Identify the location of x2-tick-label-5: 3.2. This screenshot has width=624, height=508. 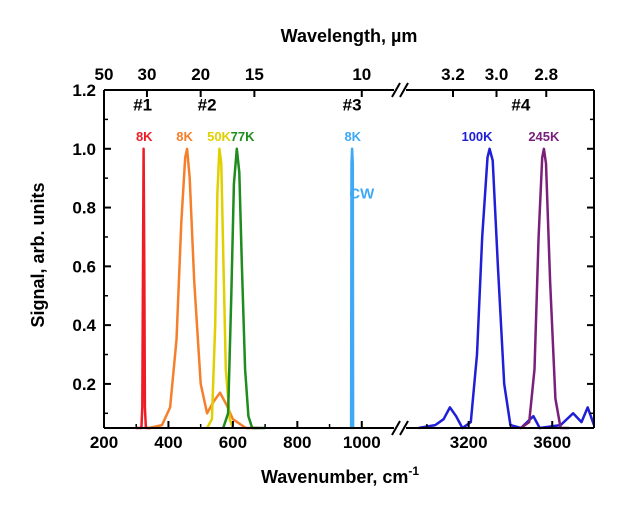
(453, 74).